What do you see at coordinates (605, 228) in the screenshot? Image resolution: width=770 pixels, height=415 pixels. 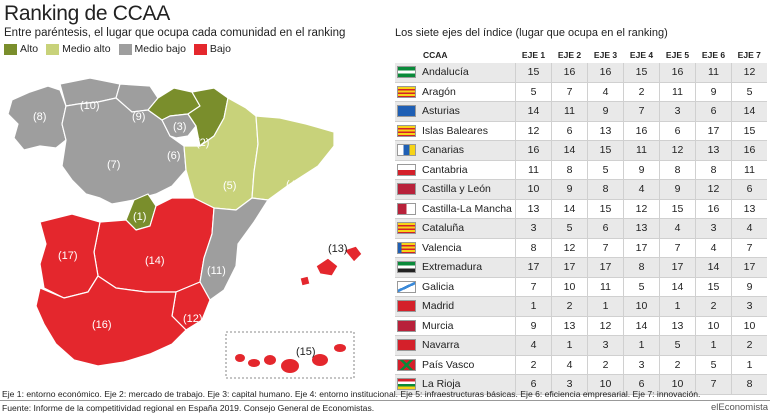 I see `eje-3-cell: 6` at bounding box center [605, 228].